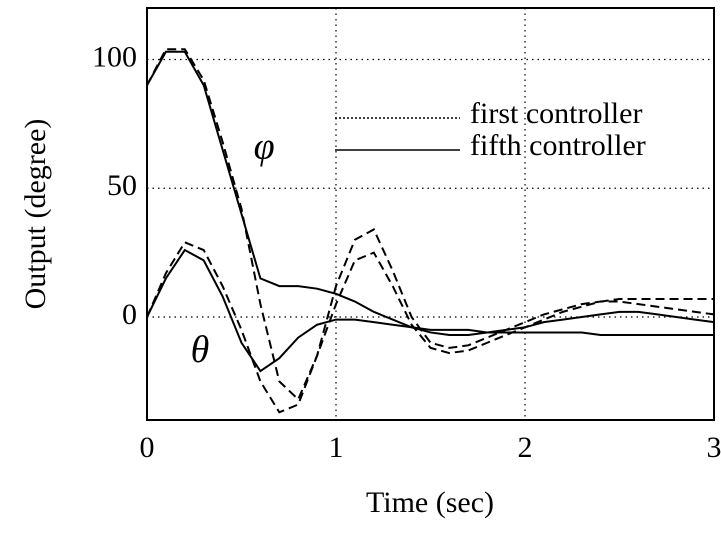 The height and width of the screenshot is (536, 721). I want to click on legend-label: fifth controller, so click(558, 145).